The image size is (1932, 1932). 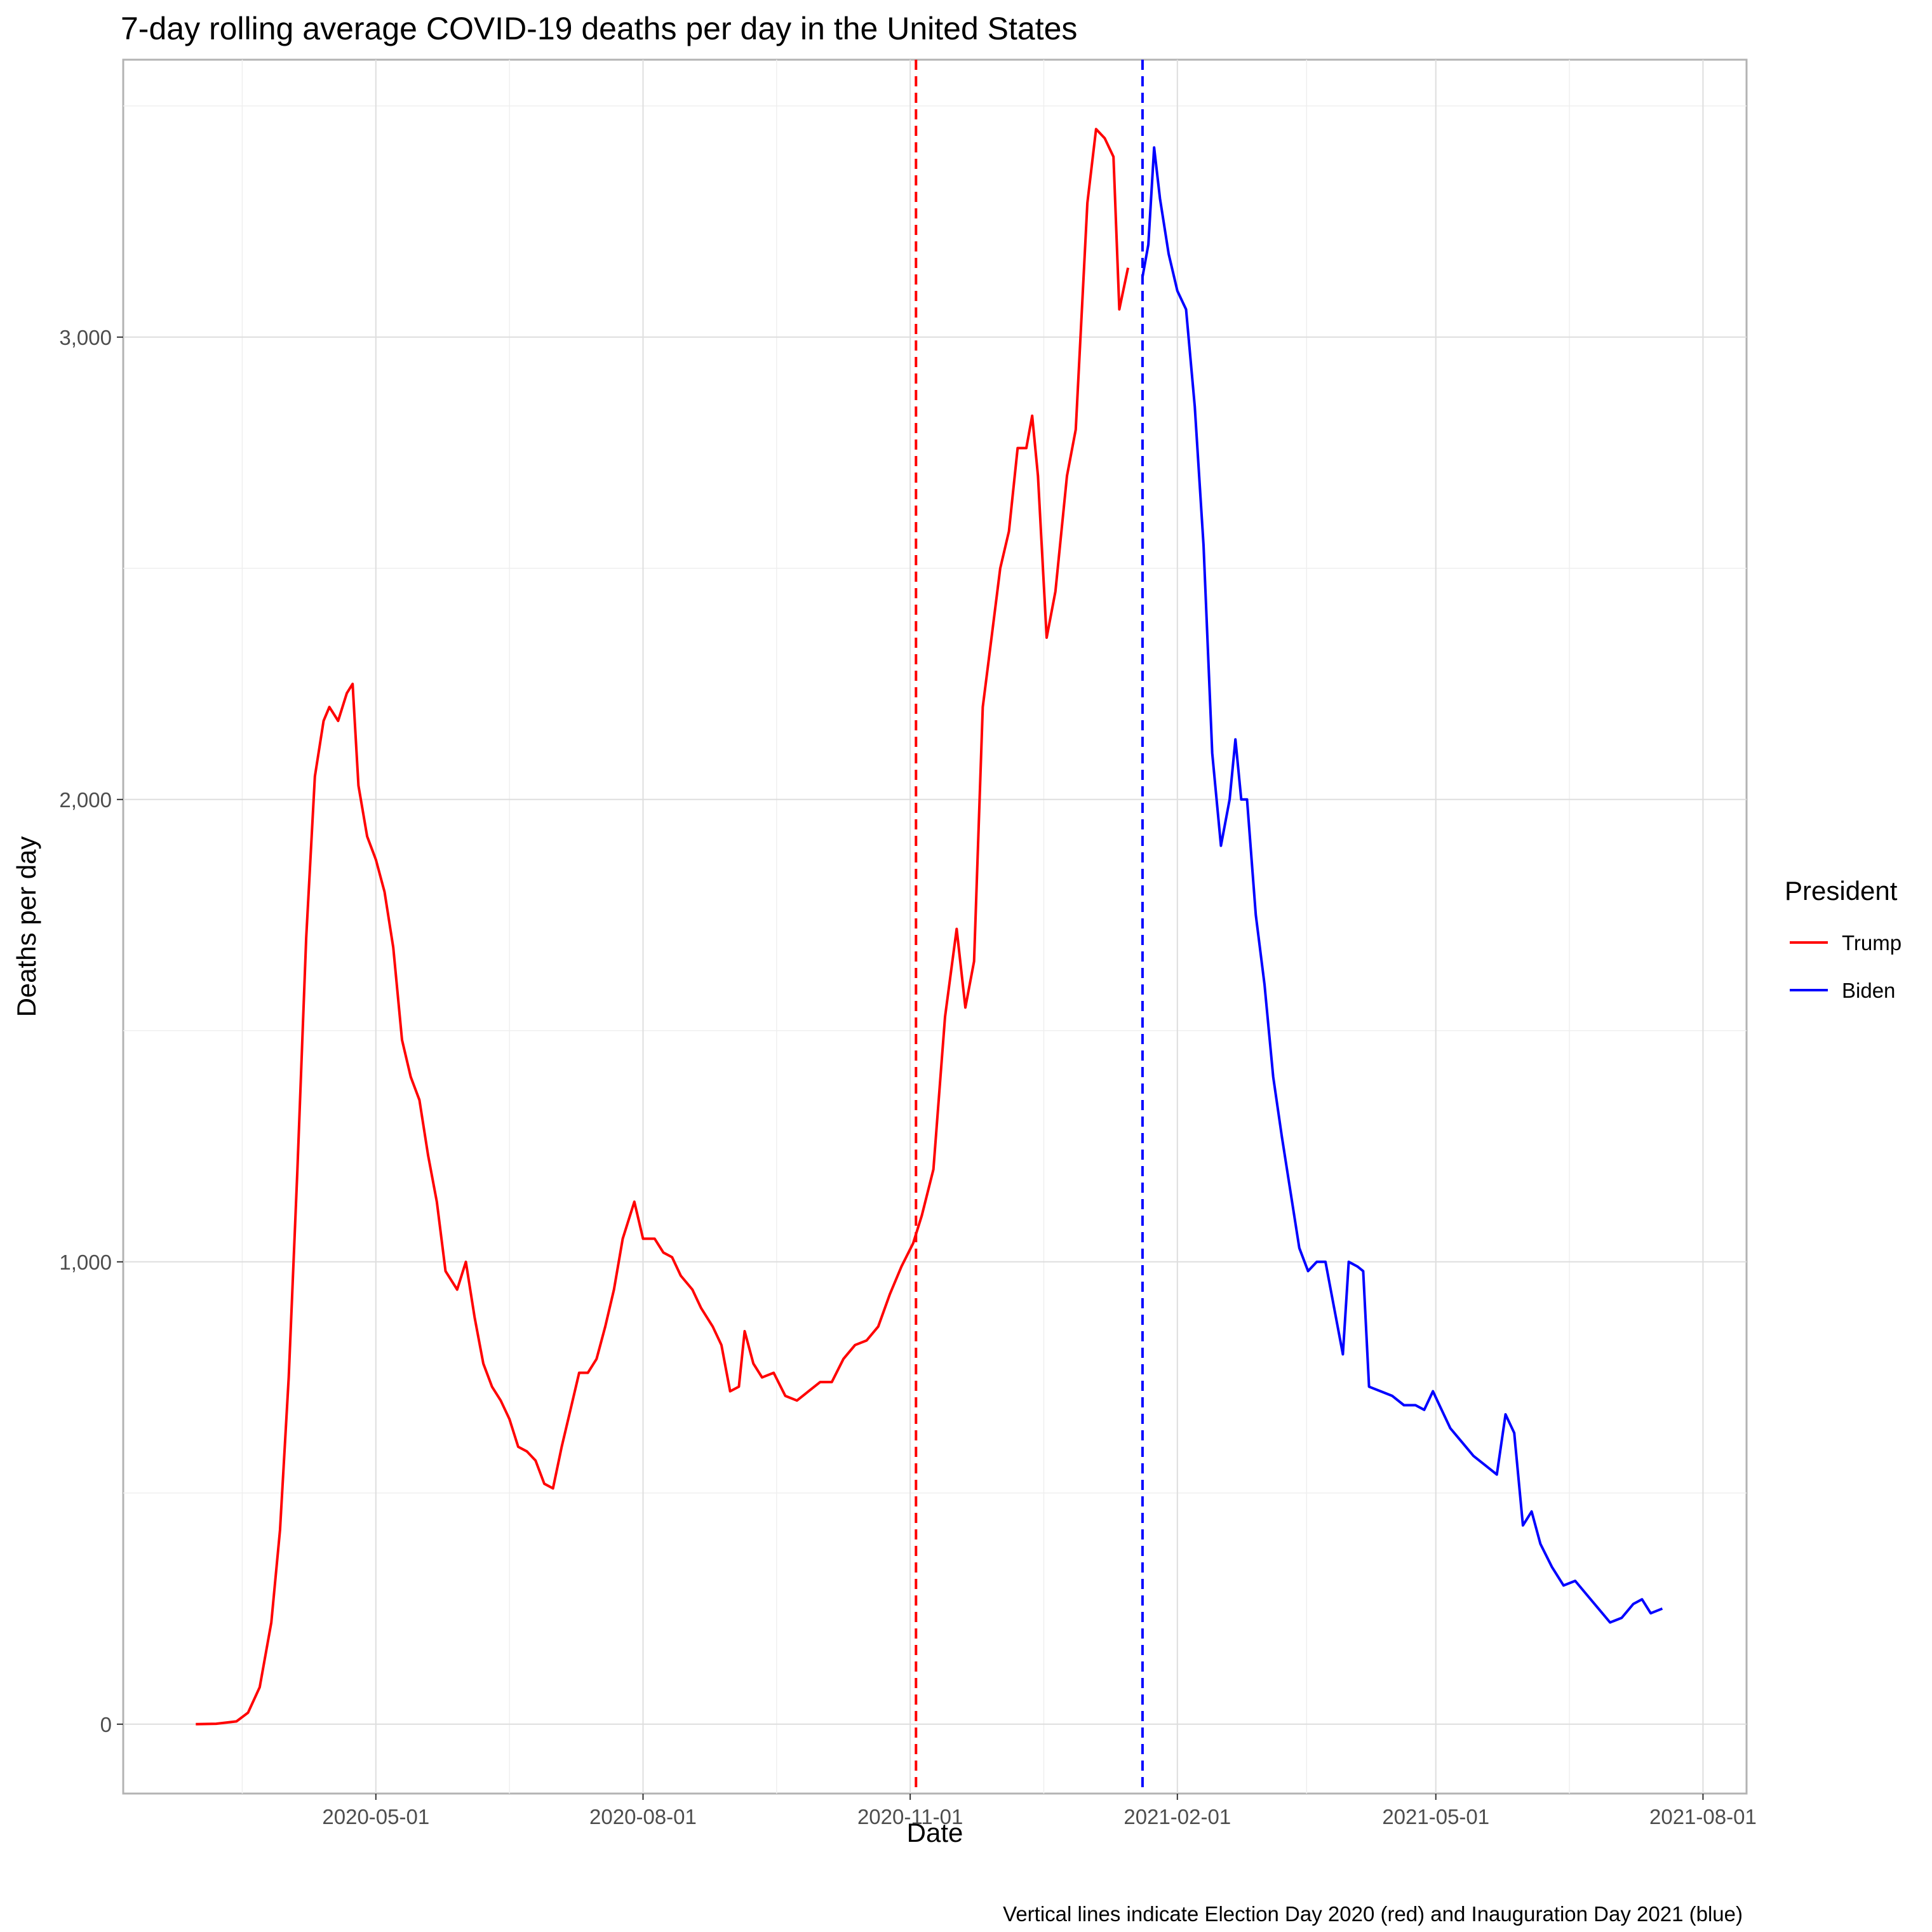 I want to click on x-tick-label: 2021-02-01, so click(x=1177, y=1816).